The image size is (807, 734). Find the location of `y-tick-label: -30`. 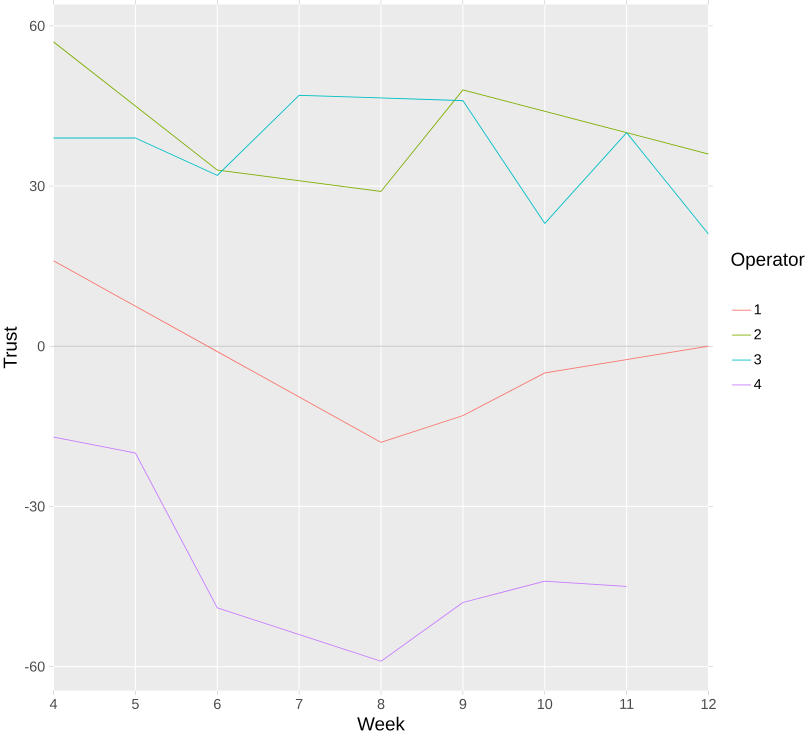

y-tick-label: -30 is located at coordinates (35, 506).